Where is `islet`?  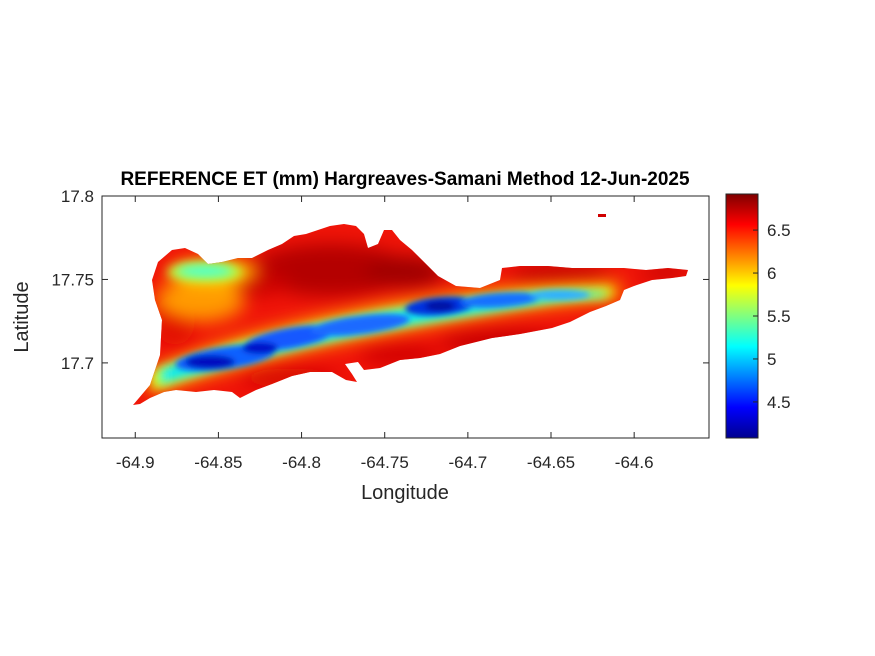 islet is located at coordinates (602, 215).